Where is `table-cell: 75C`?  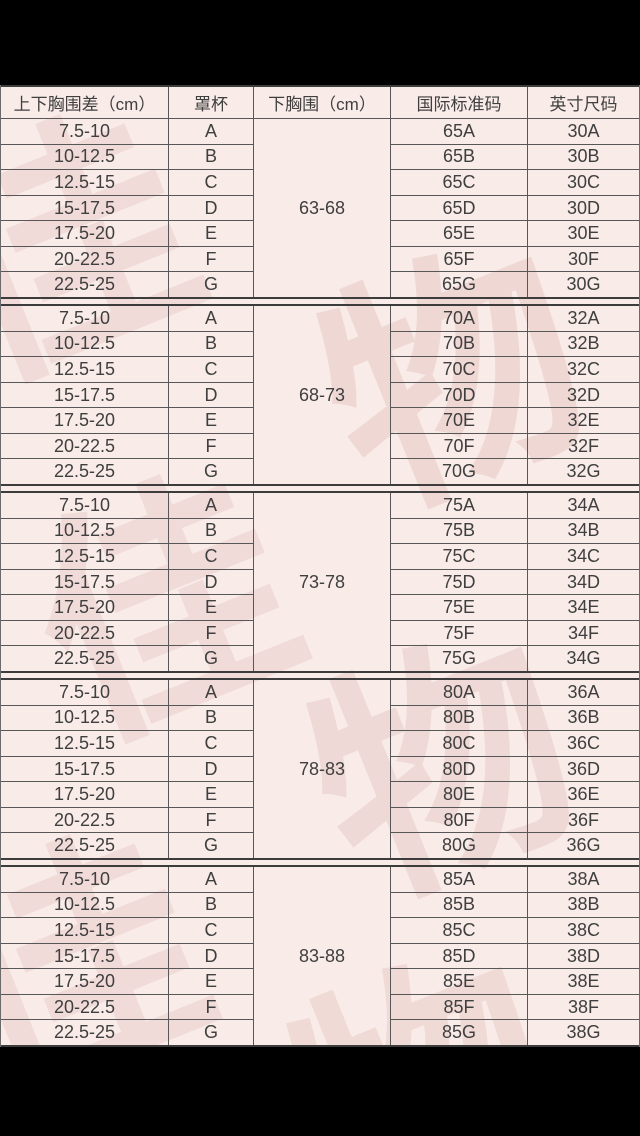 table-cell: 75C is located at coordinates (459, 557).